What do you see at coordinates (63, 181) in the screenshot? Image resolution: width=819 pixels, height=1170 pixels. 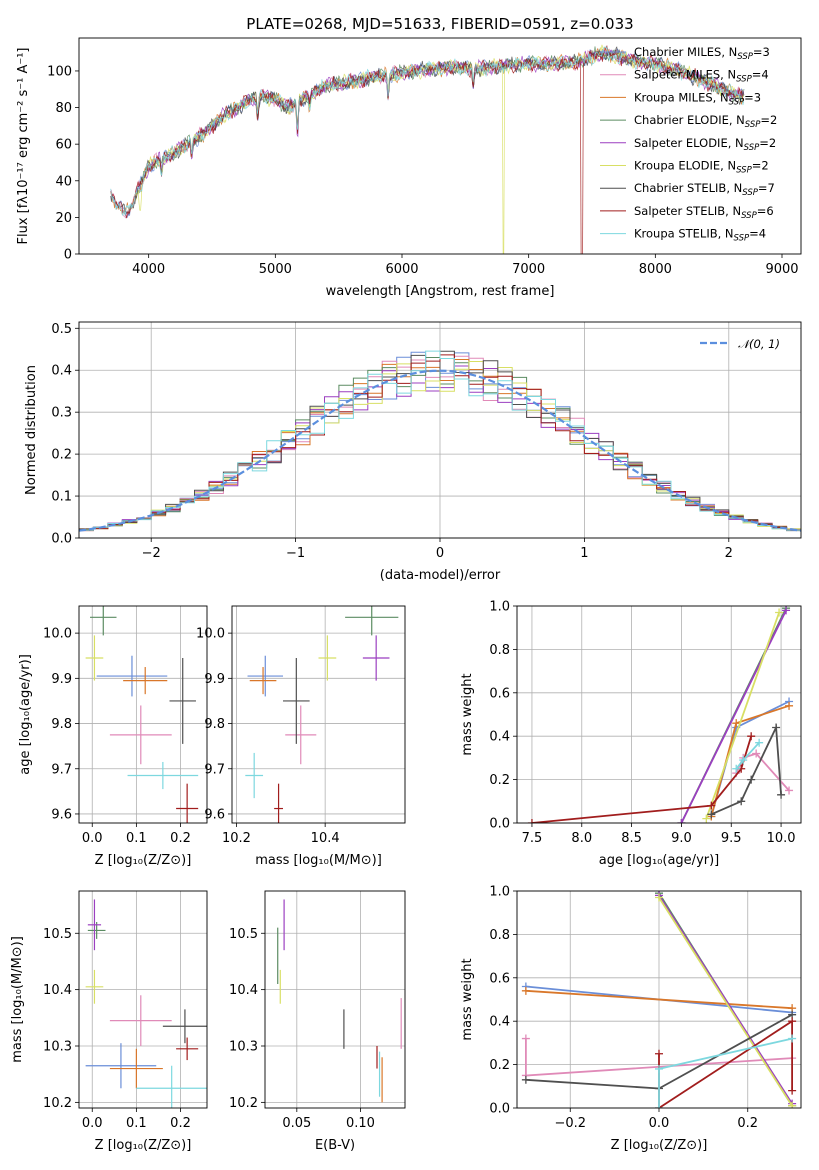 I see `y-tick-label: 40` at bounding box center [63, 181].